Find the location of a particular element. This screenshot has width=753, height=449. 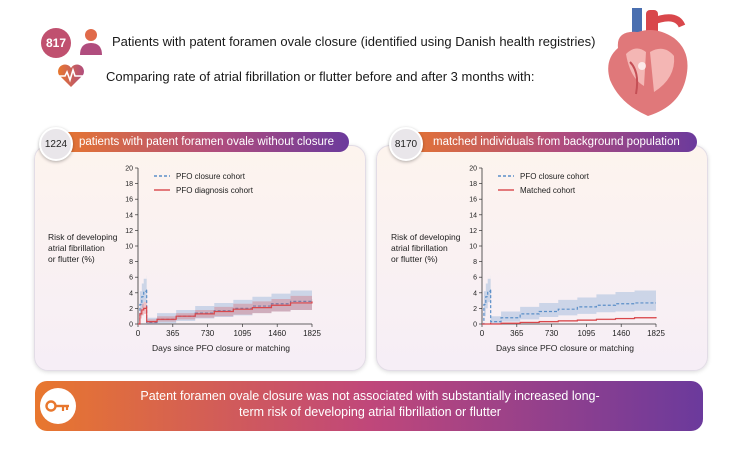

heart-anatomy-icon is located at coordinates (648, 62).